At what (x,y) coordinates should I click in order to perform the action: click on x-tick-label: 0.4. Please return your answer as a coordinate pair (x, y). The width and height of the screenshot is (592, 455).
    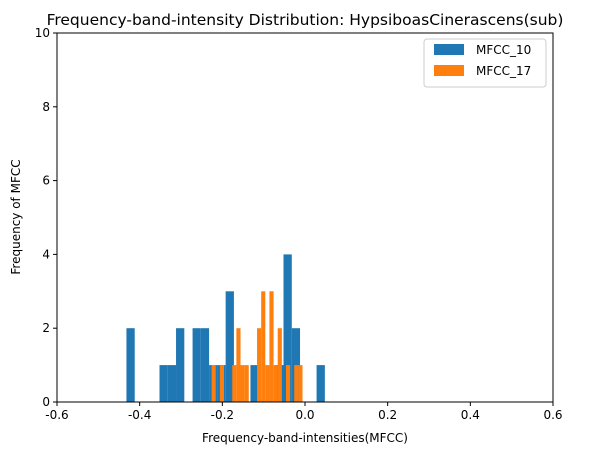
    Looking at the image, I should click on (470, 415).